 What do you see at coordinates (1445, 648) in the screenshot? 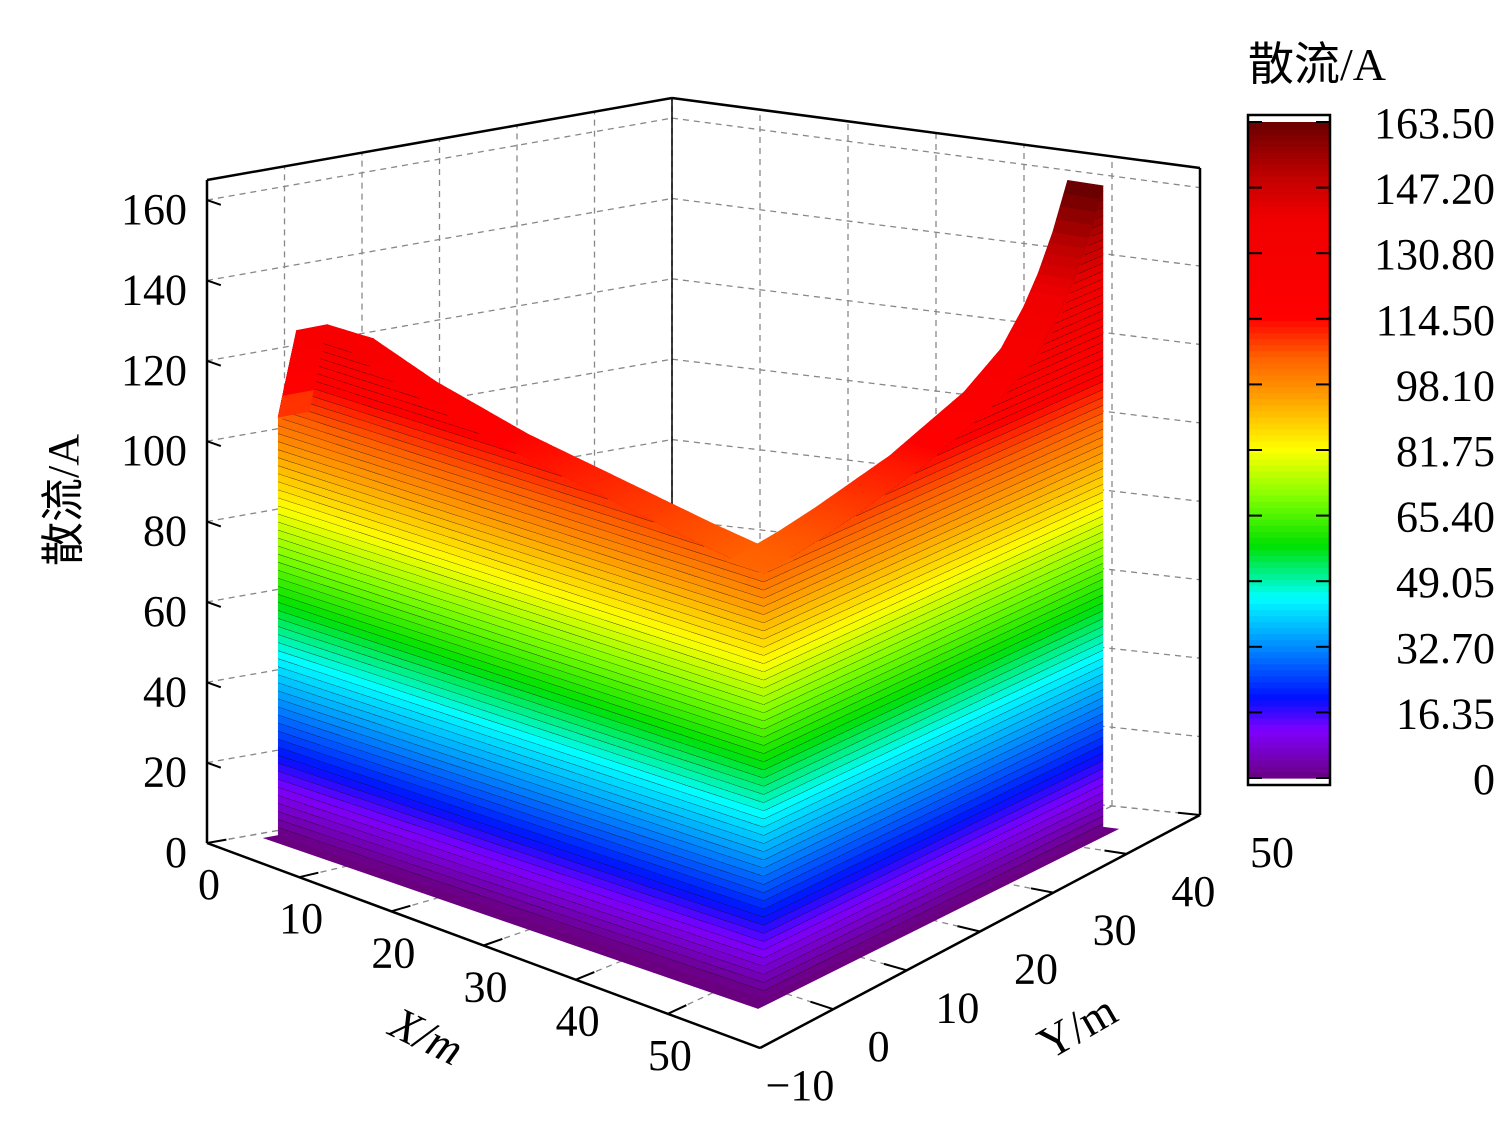
I see `colorbar-tick-label: 32.70` at bounding box center [1445, 648].